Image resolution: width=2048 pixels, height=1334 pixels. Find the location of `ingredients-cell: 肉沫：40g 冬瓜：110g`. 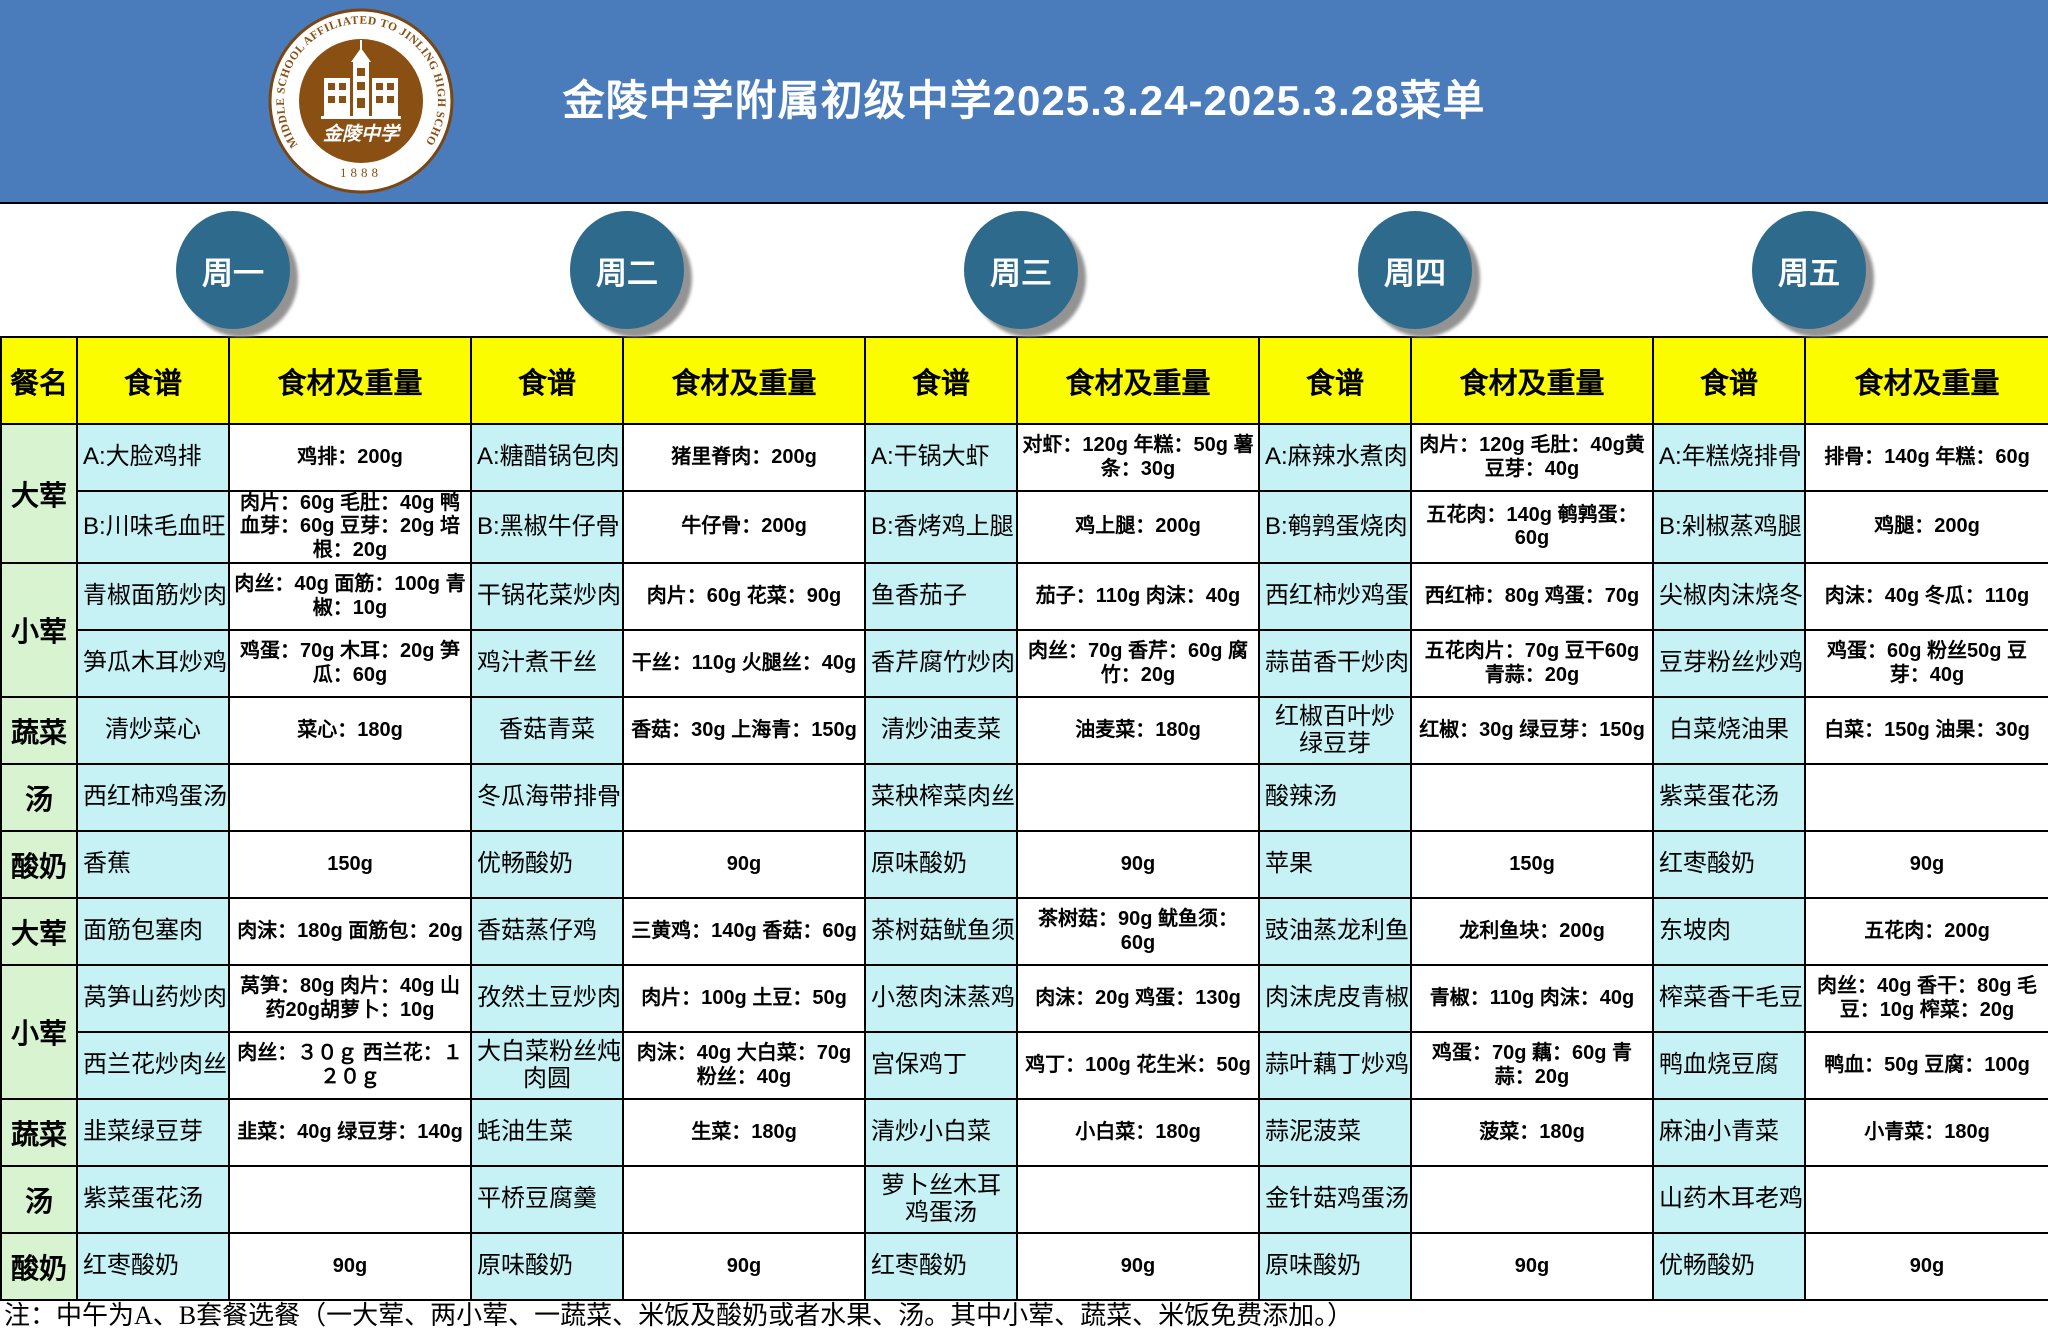

ingredients-cell: 肉沫：40g 冬瓜：110g is located at coordinates (1926, 597).